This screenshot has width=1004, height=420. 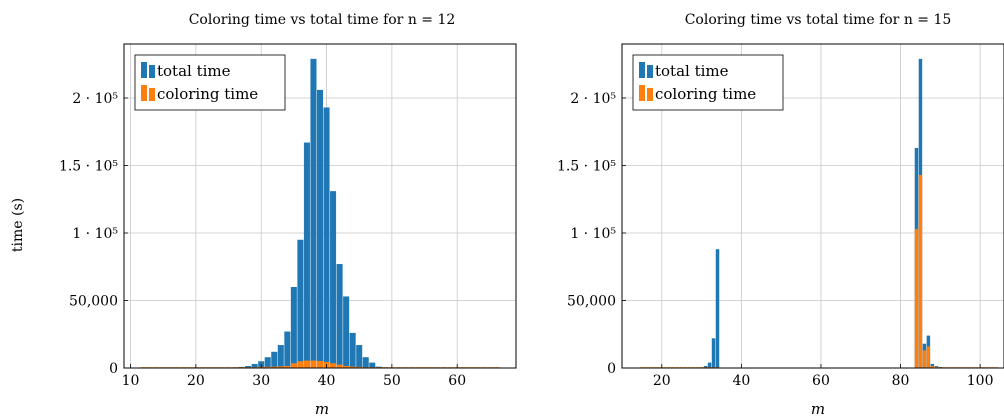 What do you see at coordinates (18, 225) in the screenshot?
I see `y-axis-label: time (s)` at bounding box center [18, 225].